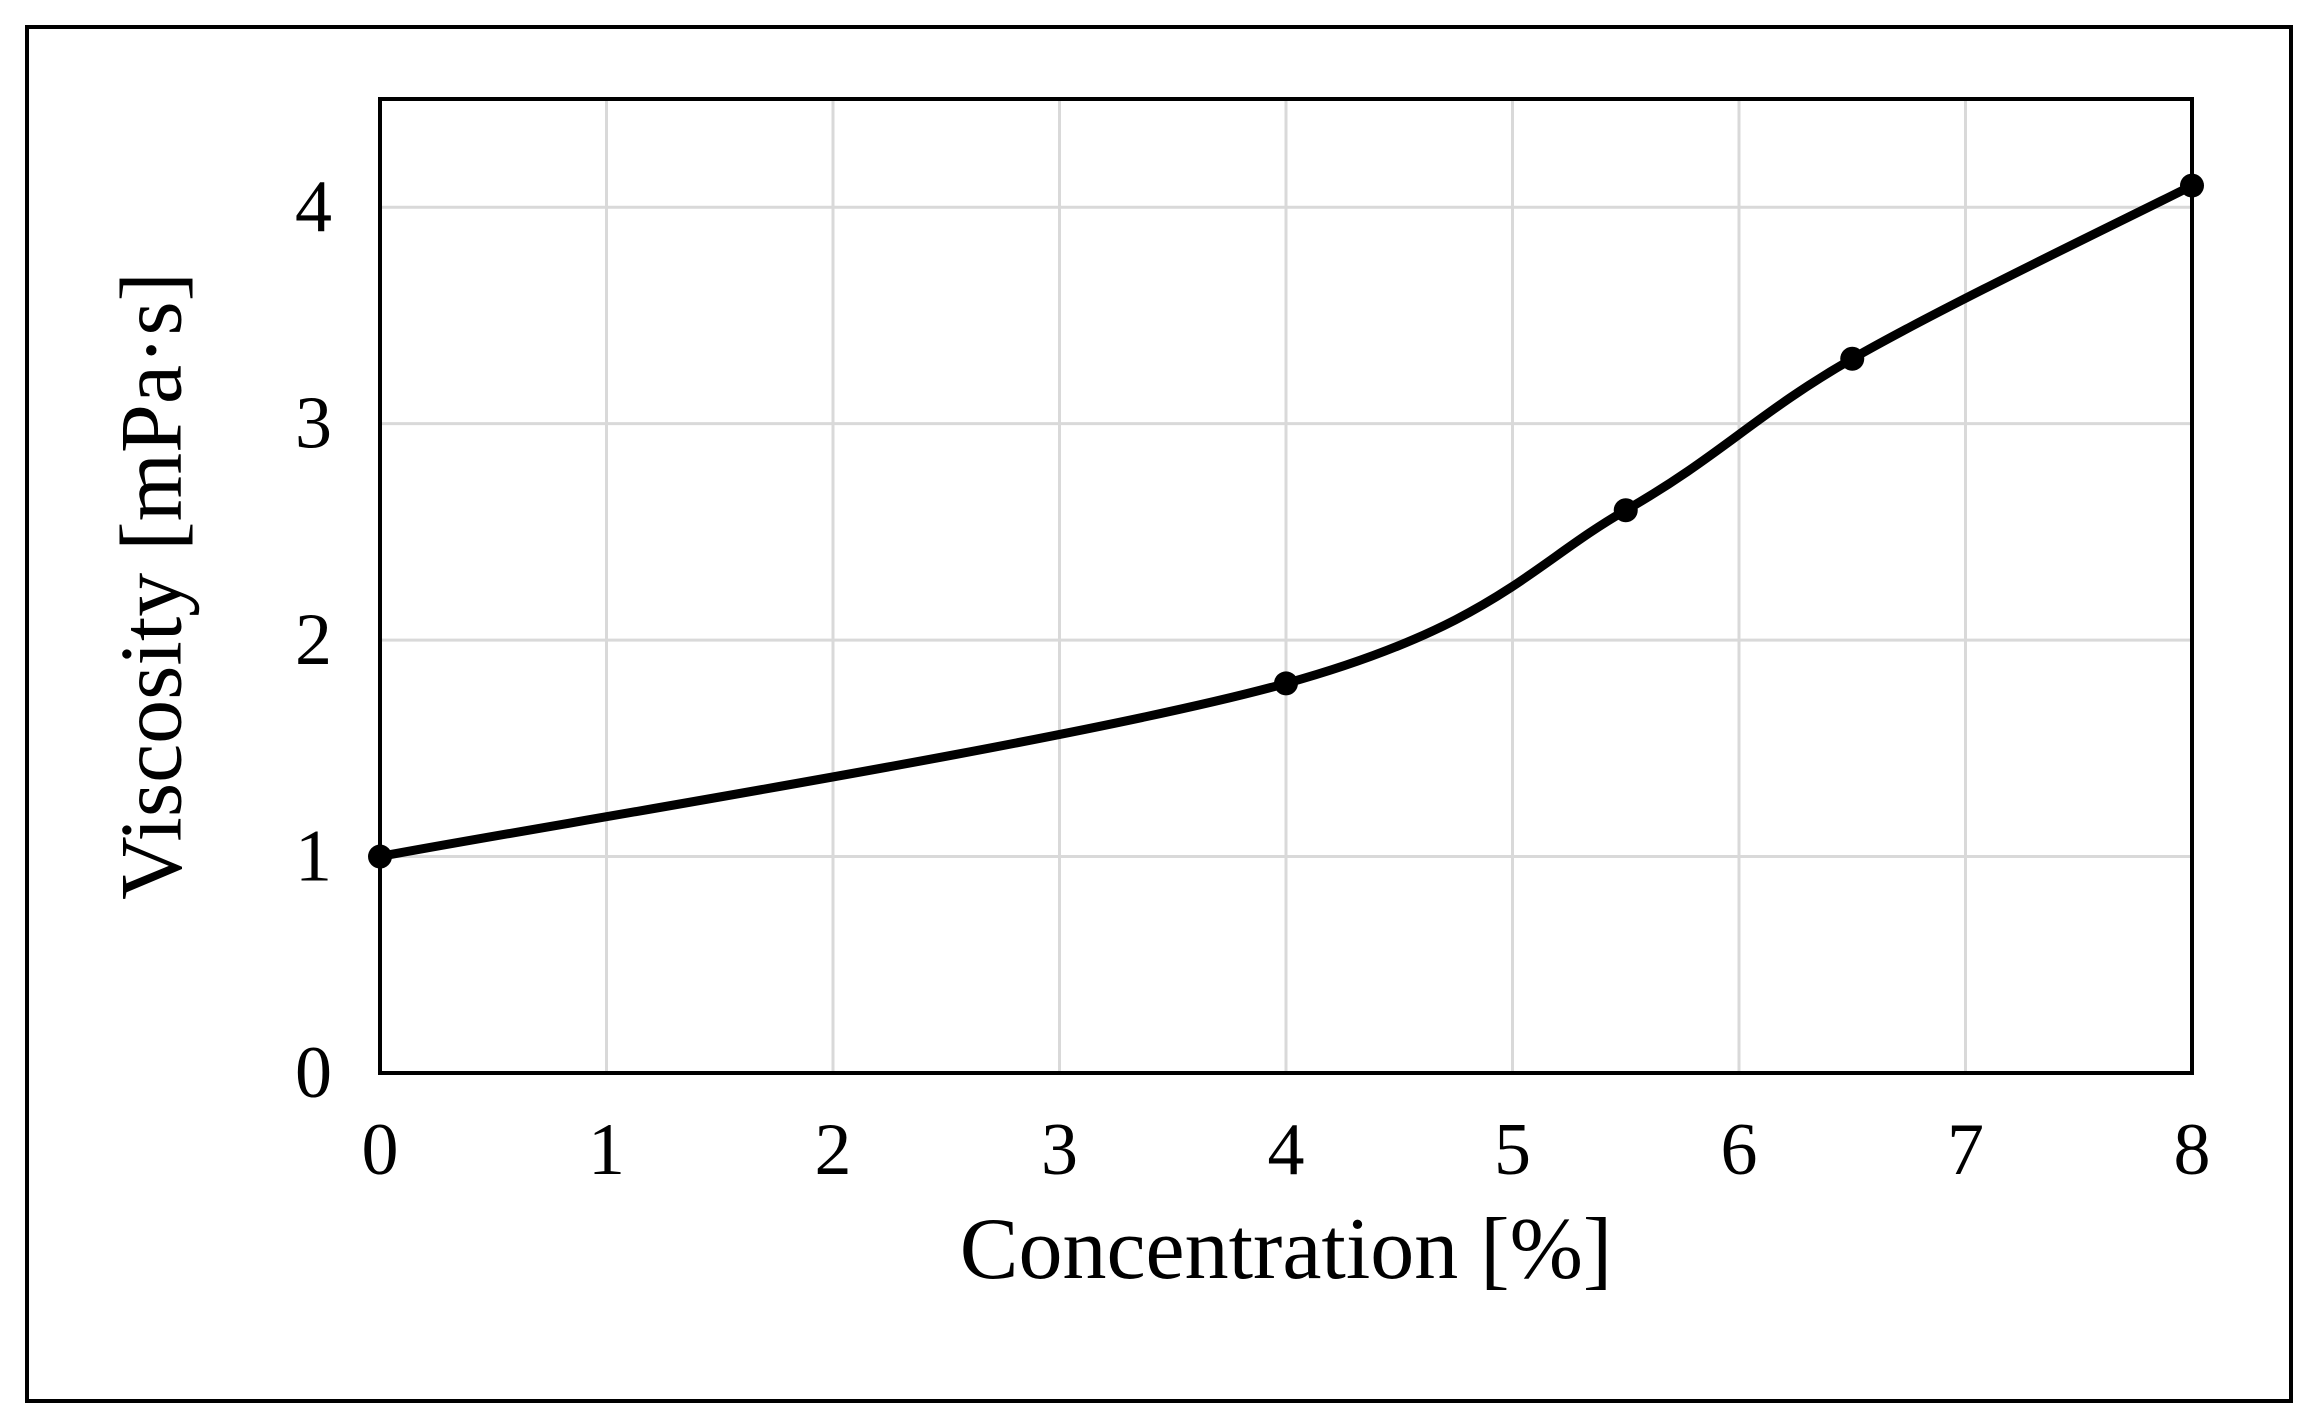  Describe the element at coordinates (313, 857) in the screenshot. I see `y-tick-label: 1` at that location.